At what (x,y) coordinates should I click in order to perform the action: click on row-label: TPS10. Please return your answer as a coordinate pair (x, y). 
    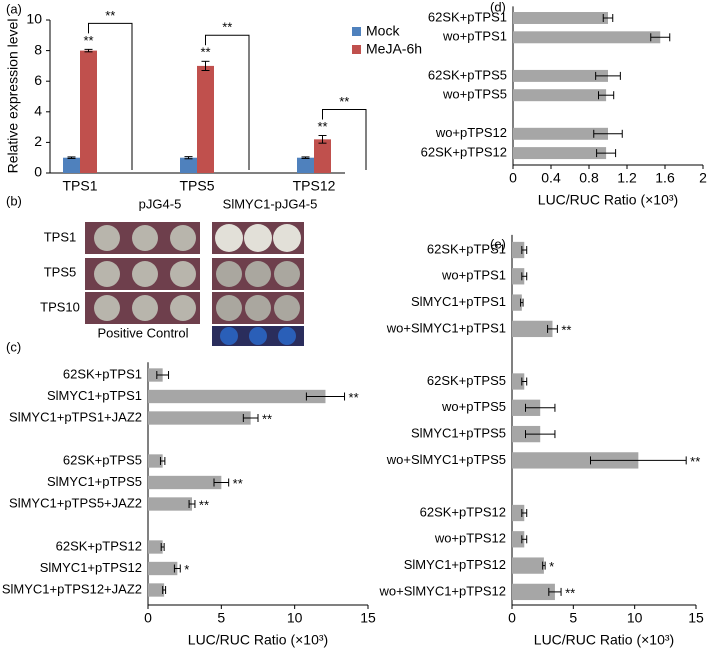
    Looking at the image, I should click on (60, 306).